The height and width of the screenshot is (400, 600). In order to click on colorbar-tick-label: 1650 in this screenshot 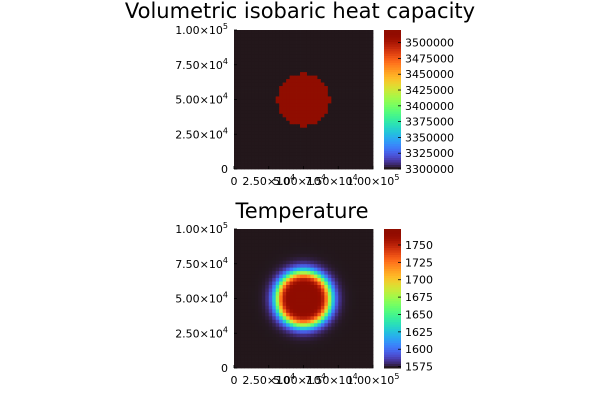, I will do `click(419, 314)`.